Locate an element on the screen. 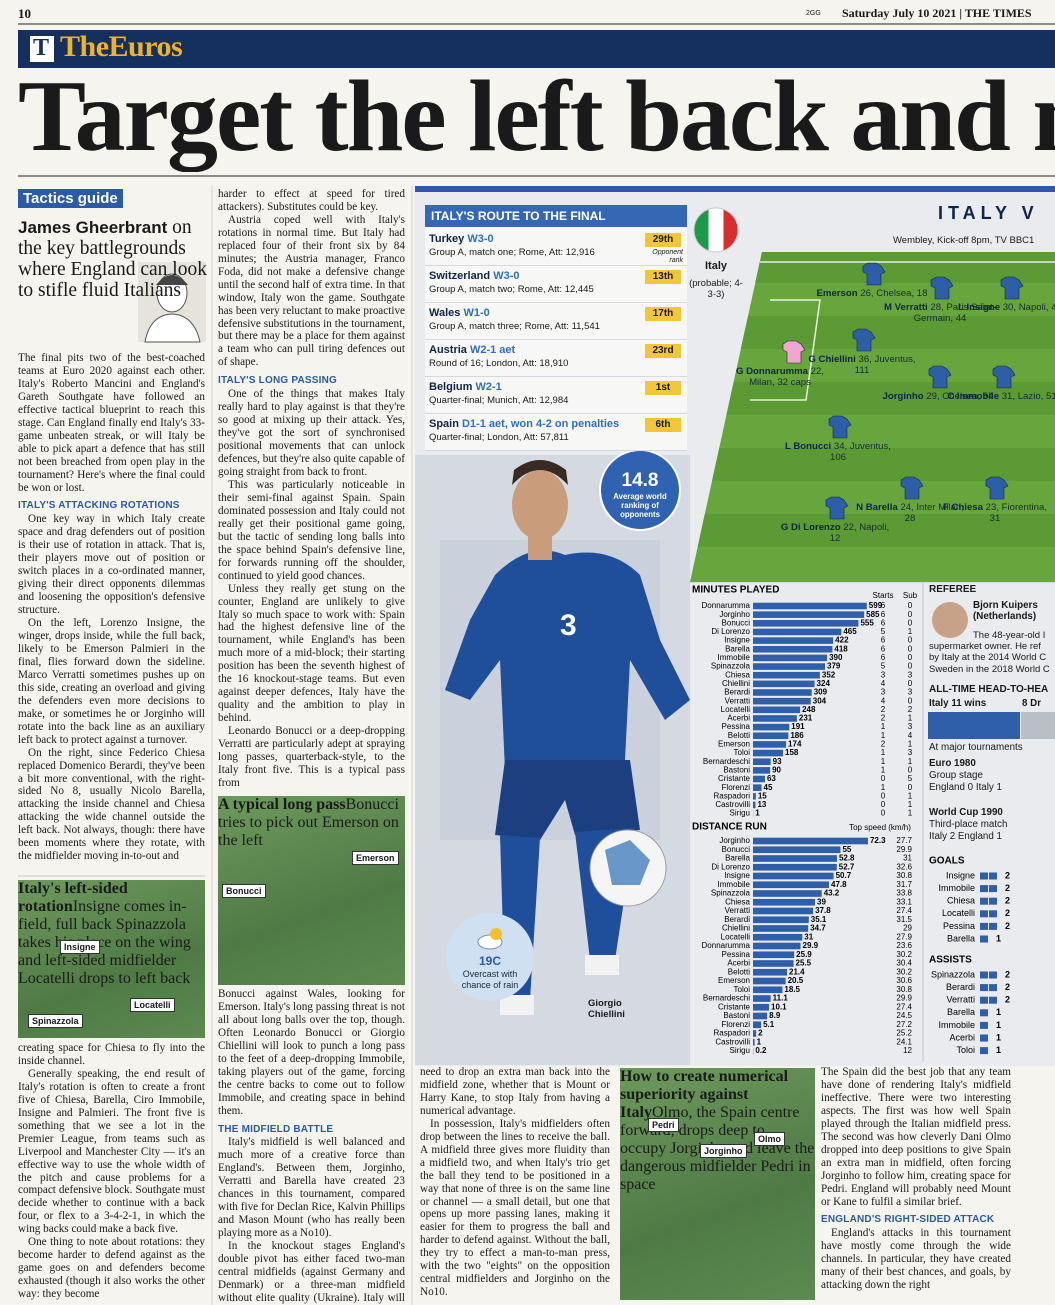  route-team: Wales is located at coordinates (445, 313).